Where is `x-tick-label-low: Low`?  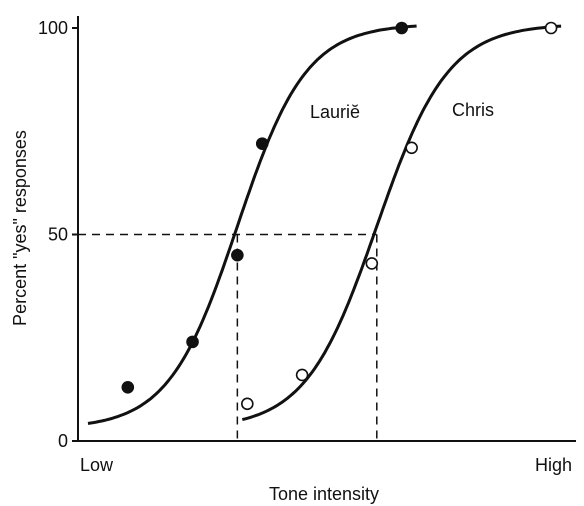 x-tick-label-low: Low is located at coordinates (97, 465).